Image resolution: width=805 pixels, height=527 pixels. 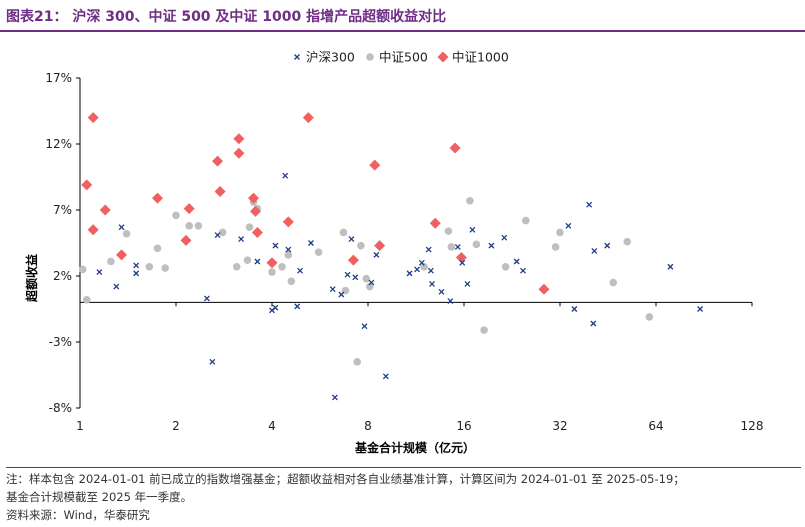 What do you see at coordinates (58, 144) in the screenshot?
I see `y-tick-label: 12%` at bounding box center [58, 144].